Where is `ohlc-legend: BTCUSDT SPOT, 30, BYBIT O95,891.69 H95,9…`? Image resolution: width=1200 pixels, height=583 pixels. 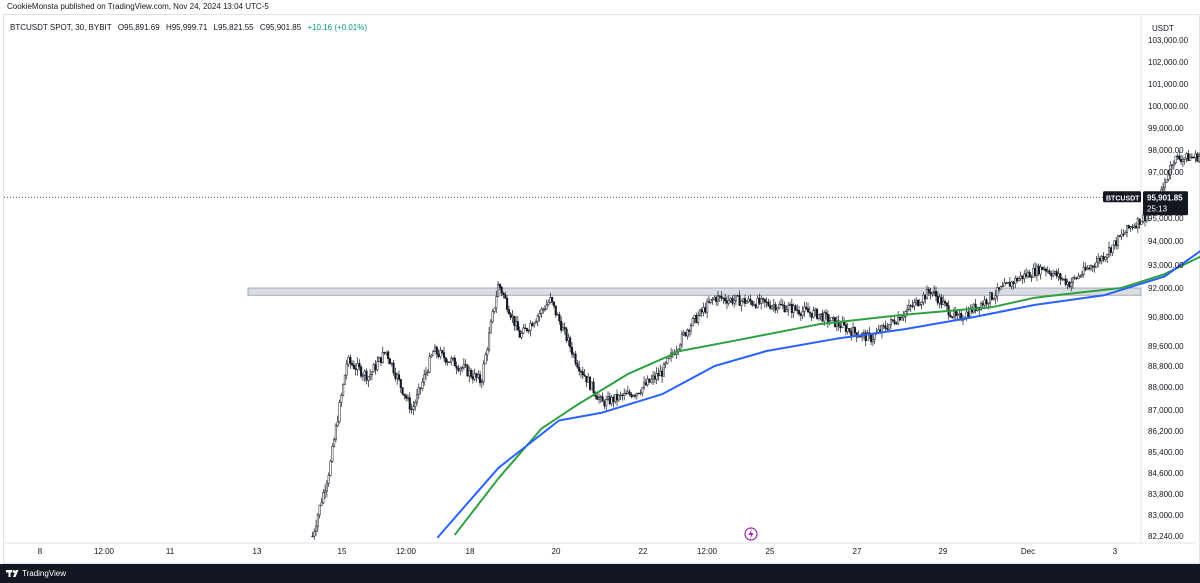
ohlc-legend: BTCUSDT SPOT, 30, BYBIT O95,891.69 H95,9… is located at coordinates (190, 27).